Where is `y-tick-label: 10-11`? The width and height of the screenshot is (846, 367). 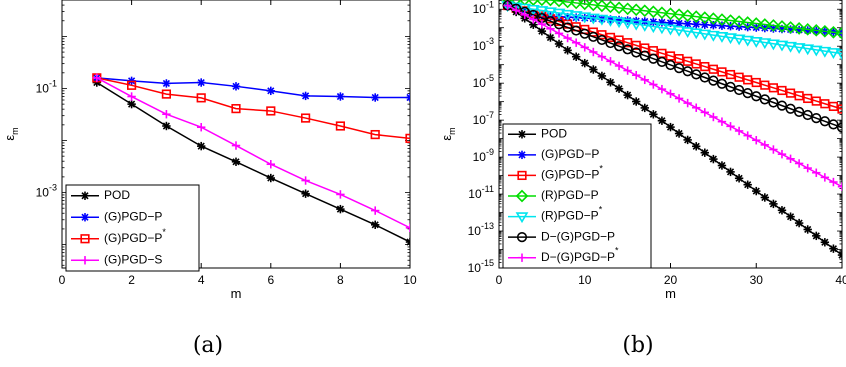
y-tick-label: 10-11 is located at coordinates (481, 192).